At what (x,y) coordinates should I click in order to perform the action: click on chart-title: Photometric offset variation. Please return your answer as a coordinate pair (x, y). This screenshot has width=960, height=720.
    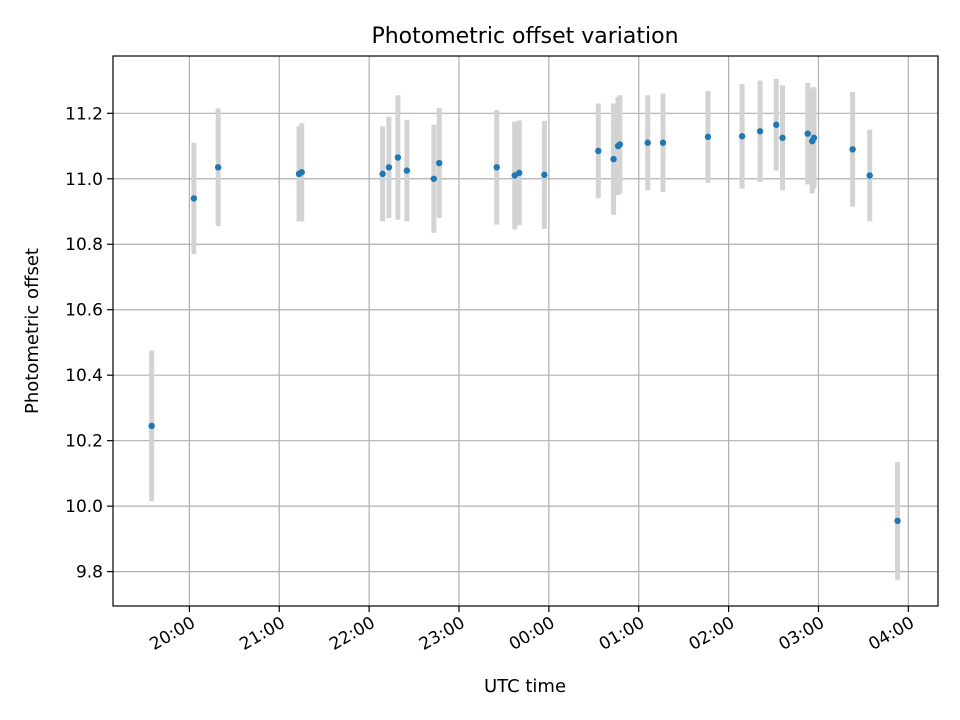
    Looking at the image, I should click on (524, 36).